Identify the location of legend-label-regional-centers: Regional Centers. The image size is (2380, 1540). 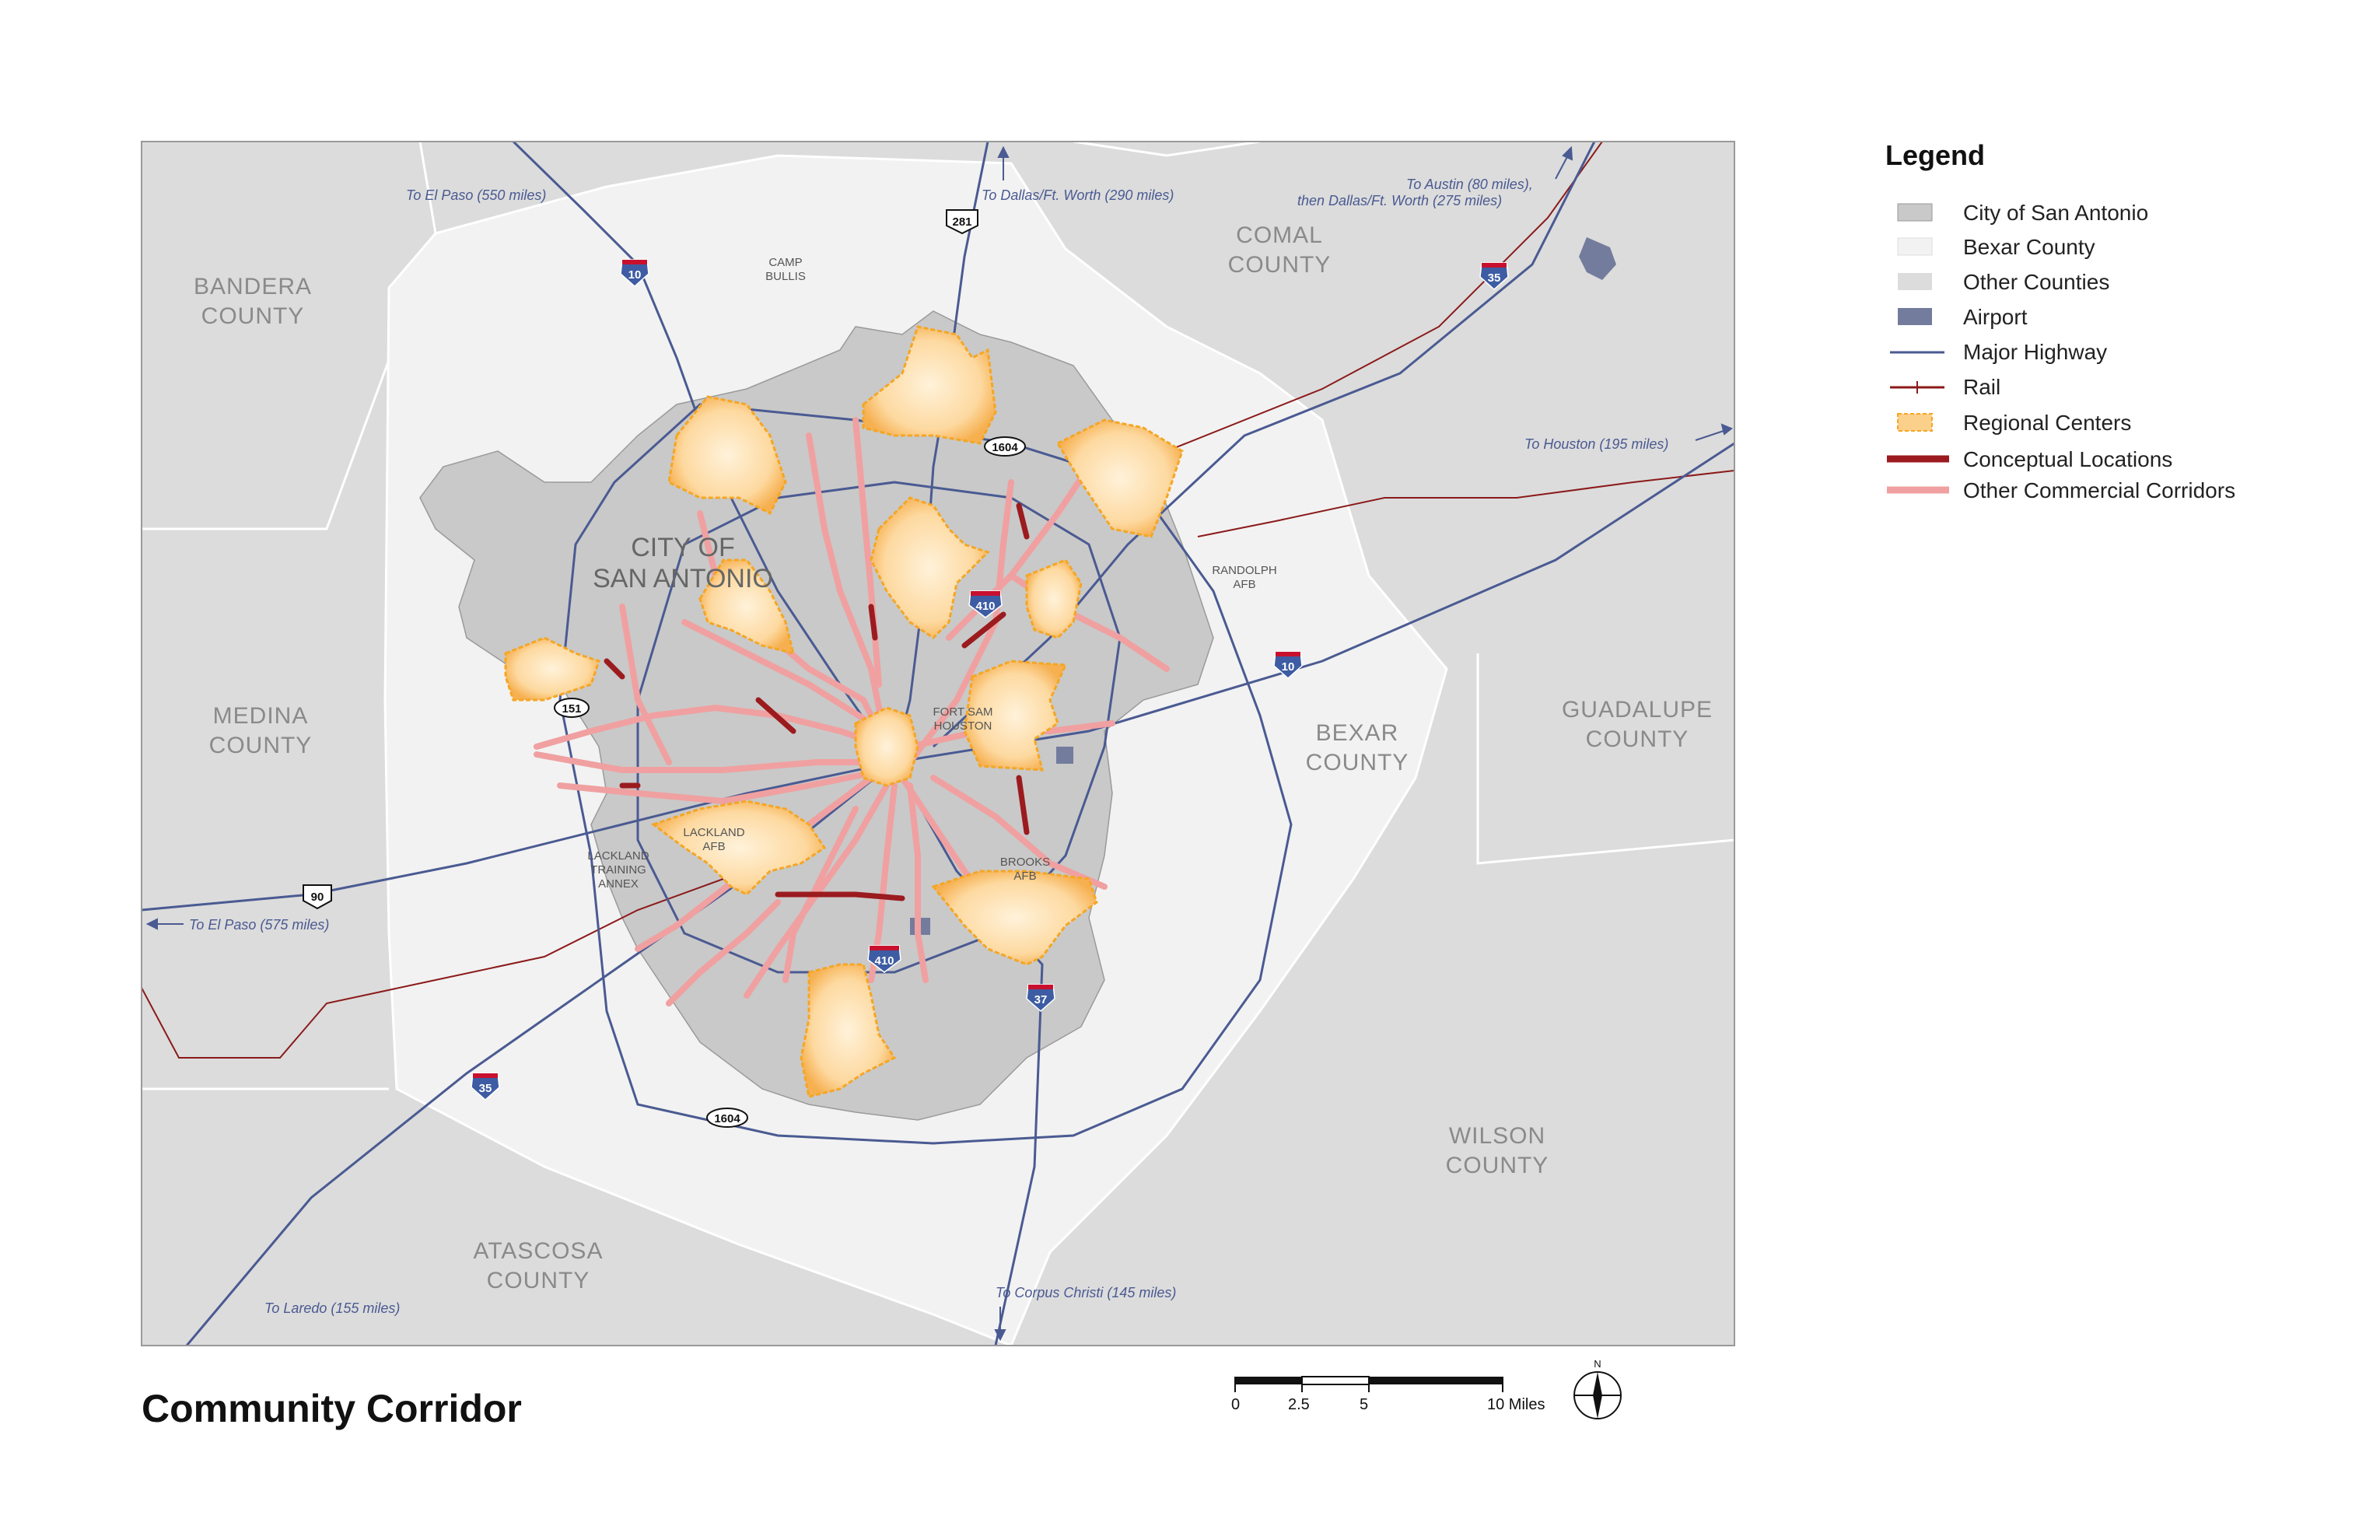
(2047, 423).